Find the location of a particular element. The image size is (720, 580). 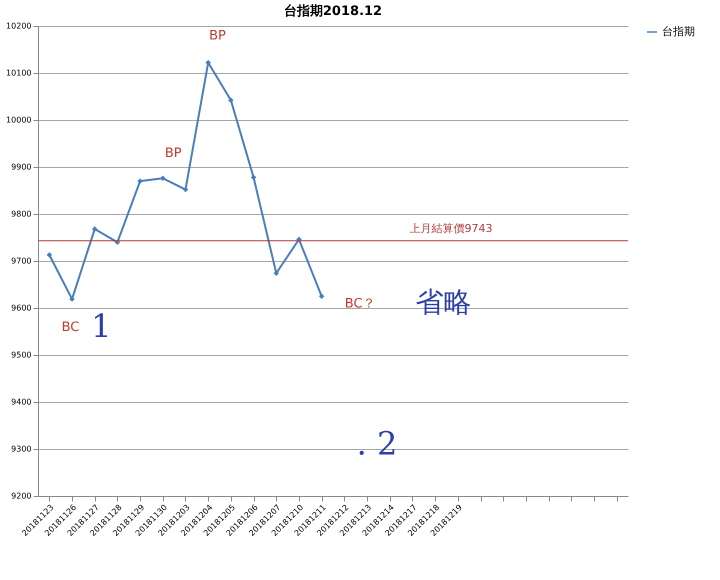

y-tick-label: 9200 is located at coordinates (21, 496).